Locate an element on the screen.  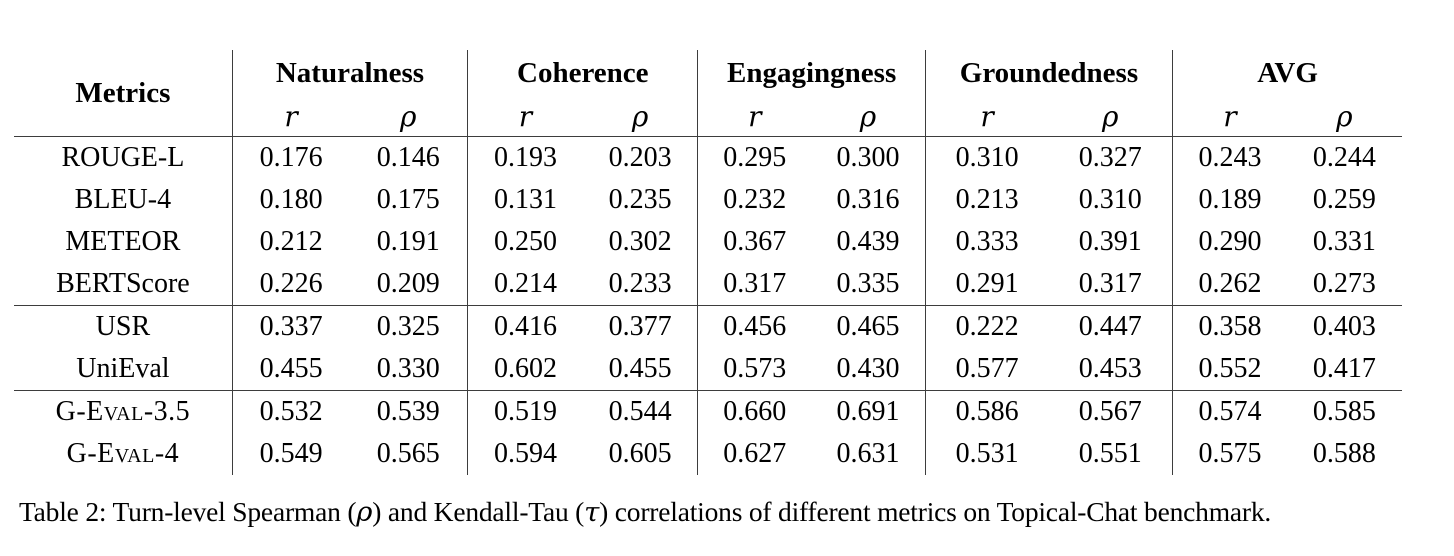
metric-value: 0.193 is located at coordinates (525, 157).